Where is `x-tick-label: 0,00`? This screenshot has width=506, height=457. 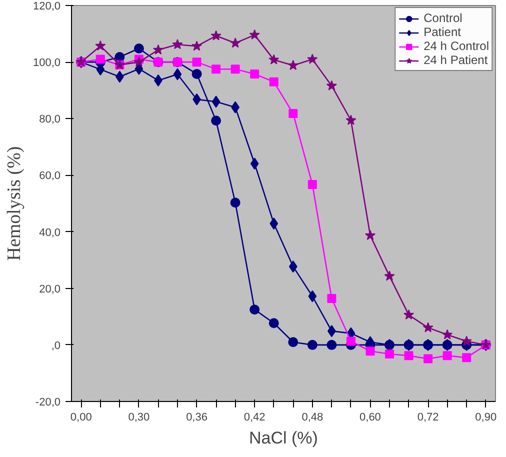
x-tick-label: 0,00 is located at coordinates (81, 418).